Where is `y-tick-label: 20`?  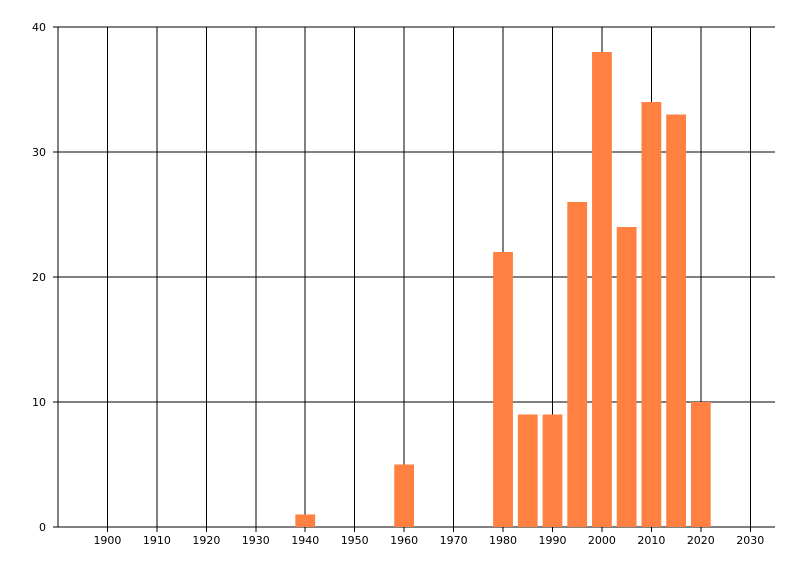 y-tick-label: 20 is located at coordinates (39, 277).